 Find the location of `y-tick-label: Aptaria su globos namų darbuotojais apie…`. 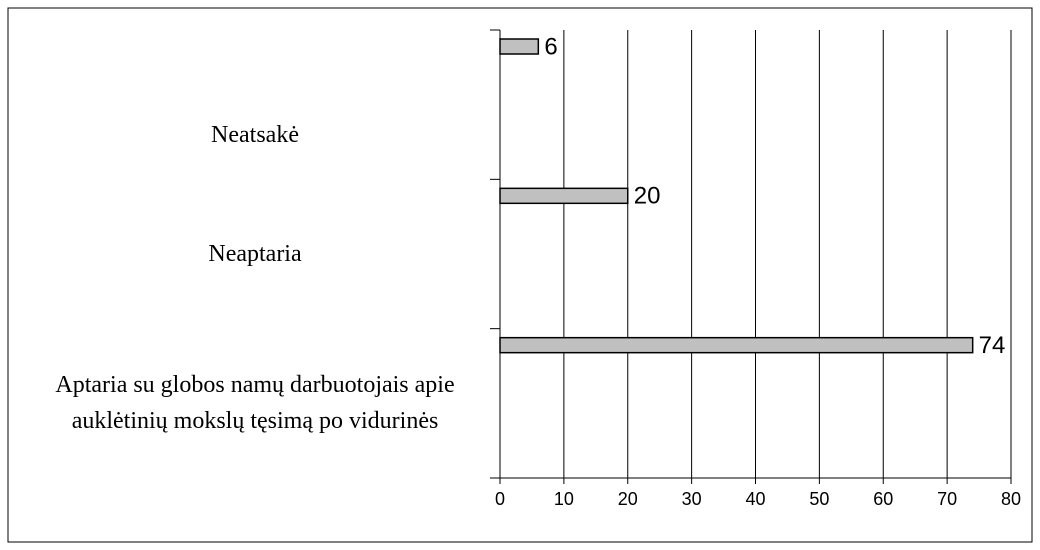

y-tick-label: Aptaria su globos namų darbuotojais apie… is located at coordinates (255, 403).